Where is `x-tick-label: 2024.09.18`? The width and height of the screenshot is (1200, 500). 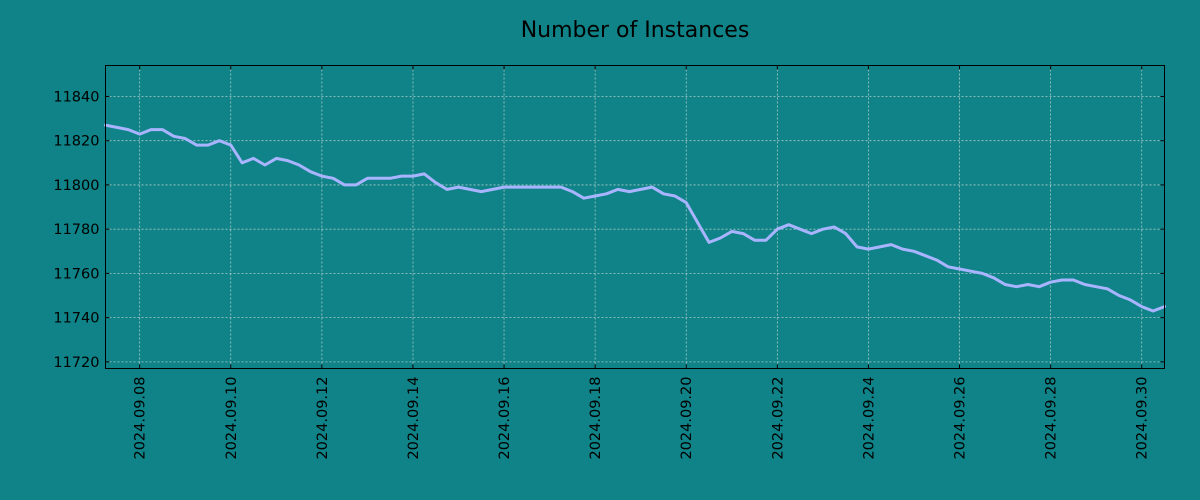
x-tick-label: 2024.09.18 is located at coordinates (596, 418).